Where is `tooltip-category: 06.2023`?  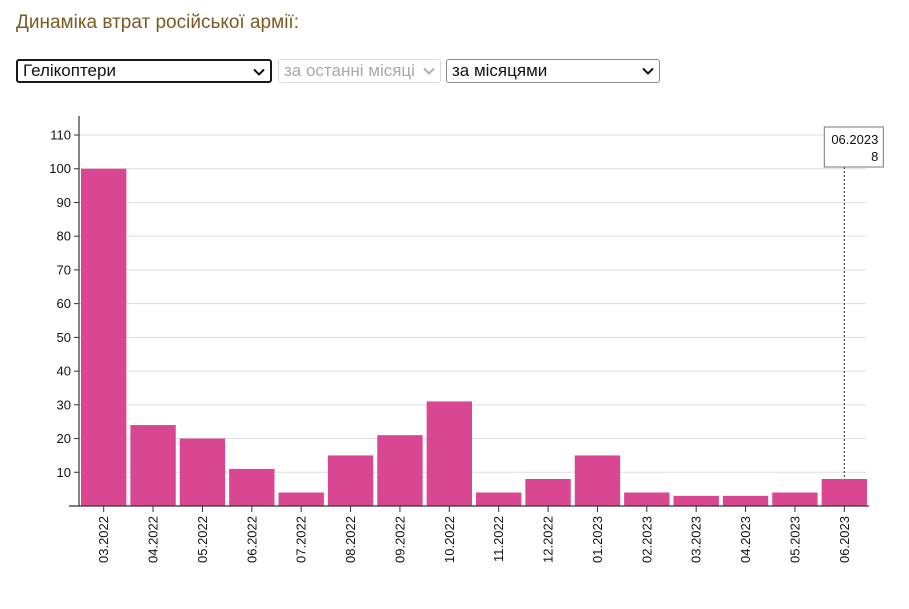 tooltip-category: 06.2023 is located at coordinates (854, 139).